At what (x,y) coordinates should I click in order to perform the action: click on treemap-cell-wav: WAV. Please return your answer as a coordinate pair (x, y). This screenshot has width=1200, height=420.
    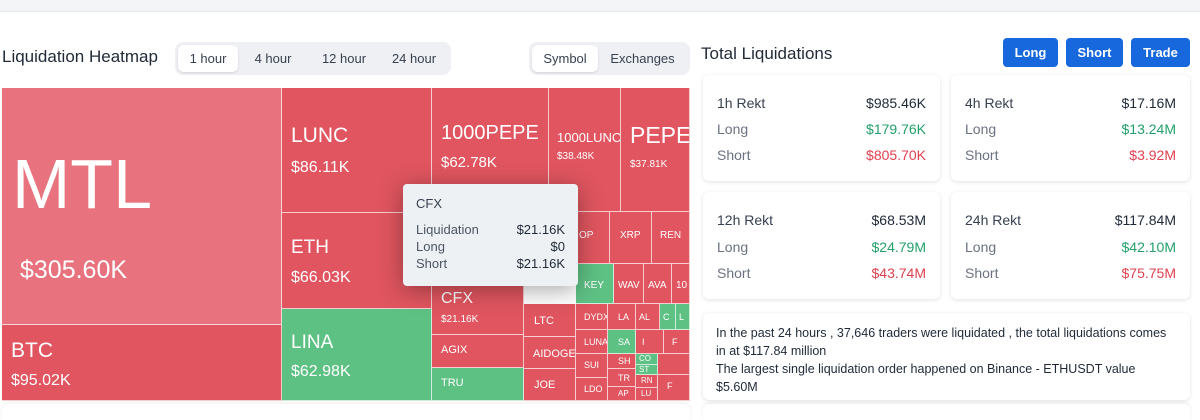
    Looking at the image, I should click on (629, 284).